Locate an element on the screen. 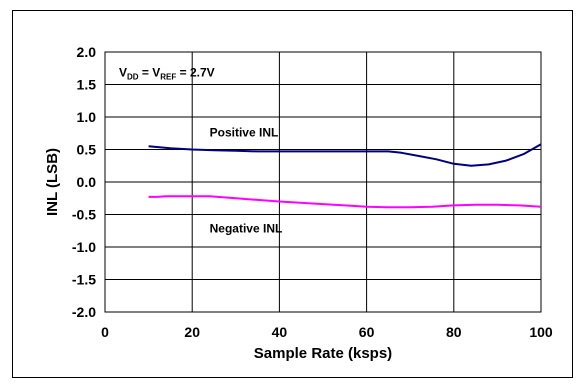 The width and height of the screenshot is (585, 385). y-tick-label: -2.0 is located at coordinates (84, 312).